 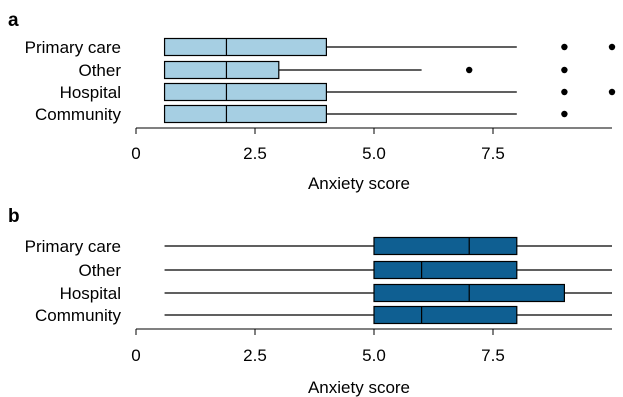 What do you see at coordinates (14, 216) in the screenshot?
I see `panel-label: b` at bounding box center [14, 216].